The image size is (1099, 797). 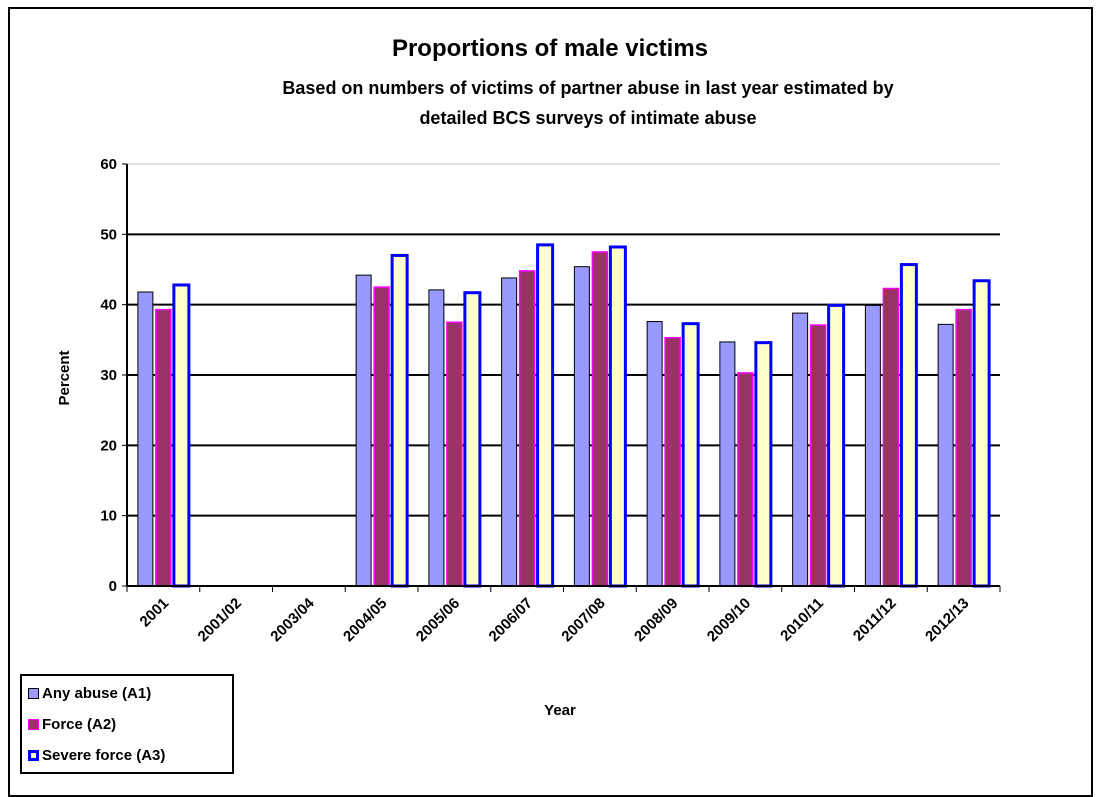 What do you see at coordinates (292, 619) in the screenshot?
I see `x-tick-label: 2003/04` at bounding box center [292, 619].